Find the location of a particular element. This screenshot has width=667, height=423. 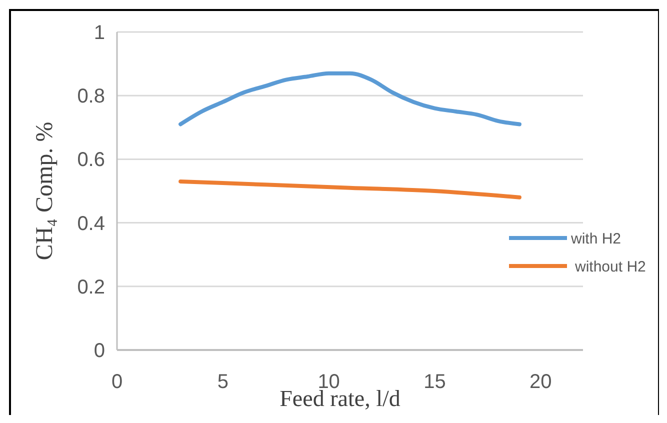

y-tick-label: 0.4 is located at coordinates (91, 223).